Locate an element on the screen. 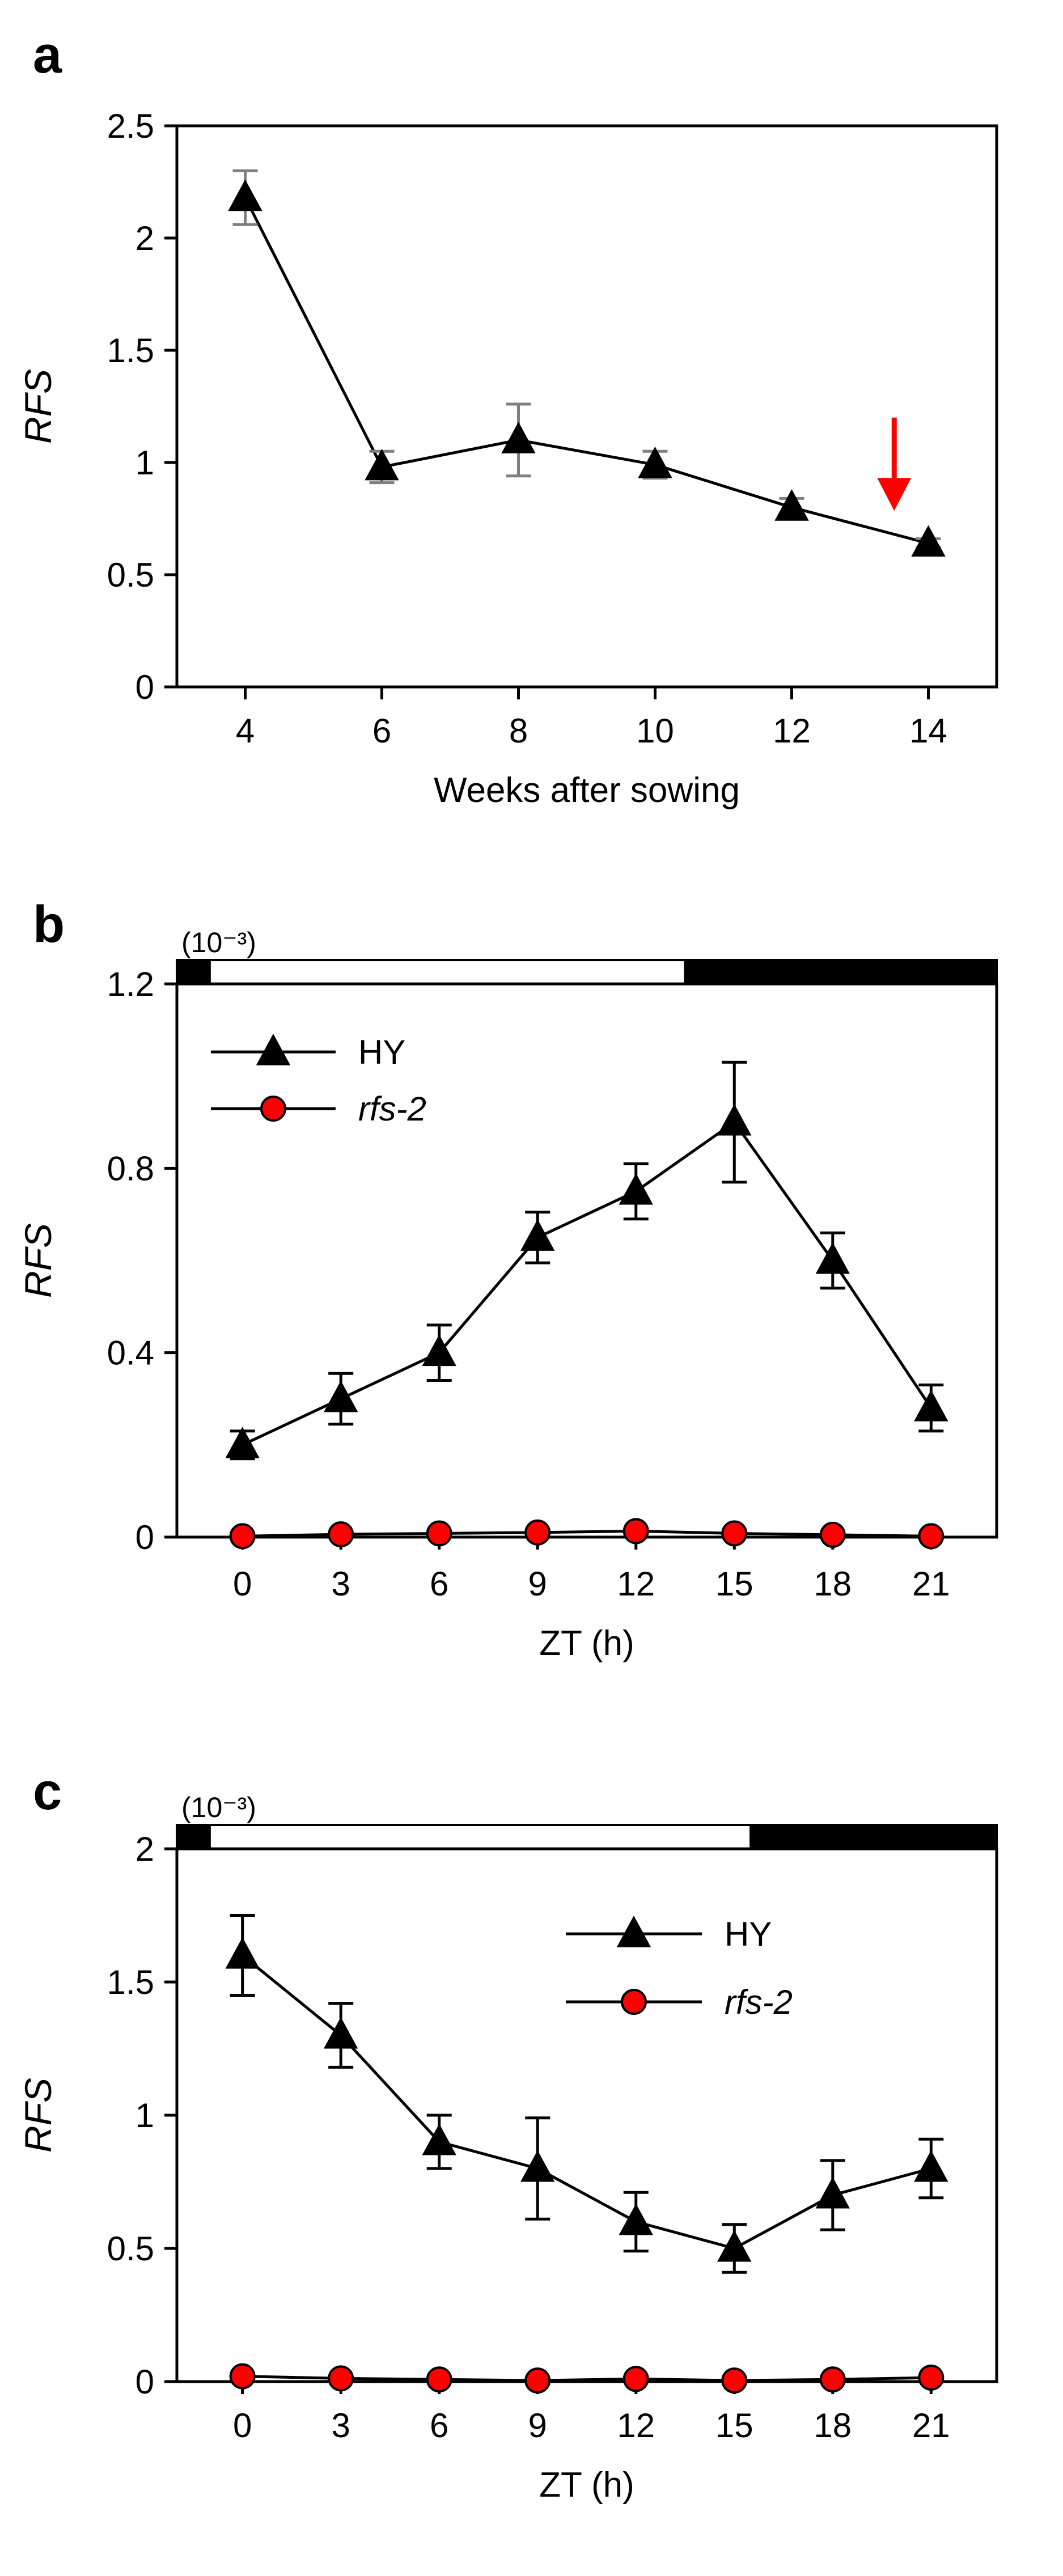  panel-a-x-tick-label-14: 14 is located at coordinates (928, 731).